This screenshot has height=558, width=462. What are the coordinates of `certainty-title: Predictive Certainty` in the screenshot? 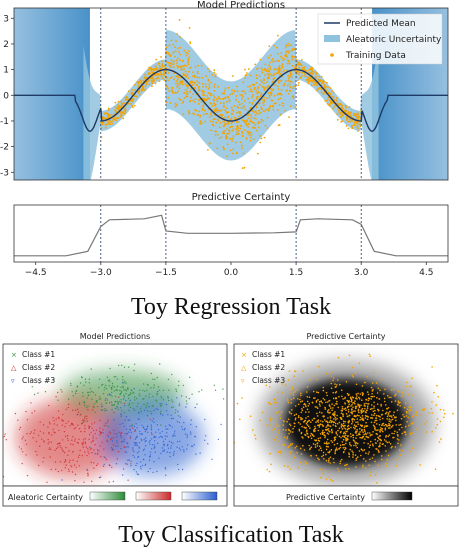 It's located at (241, 197).